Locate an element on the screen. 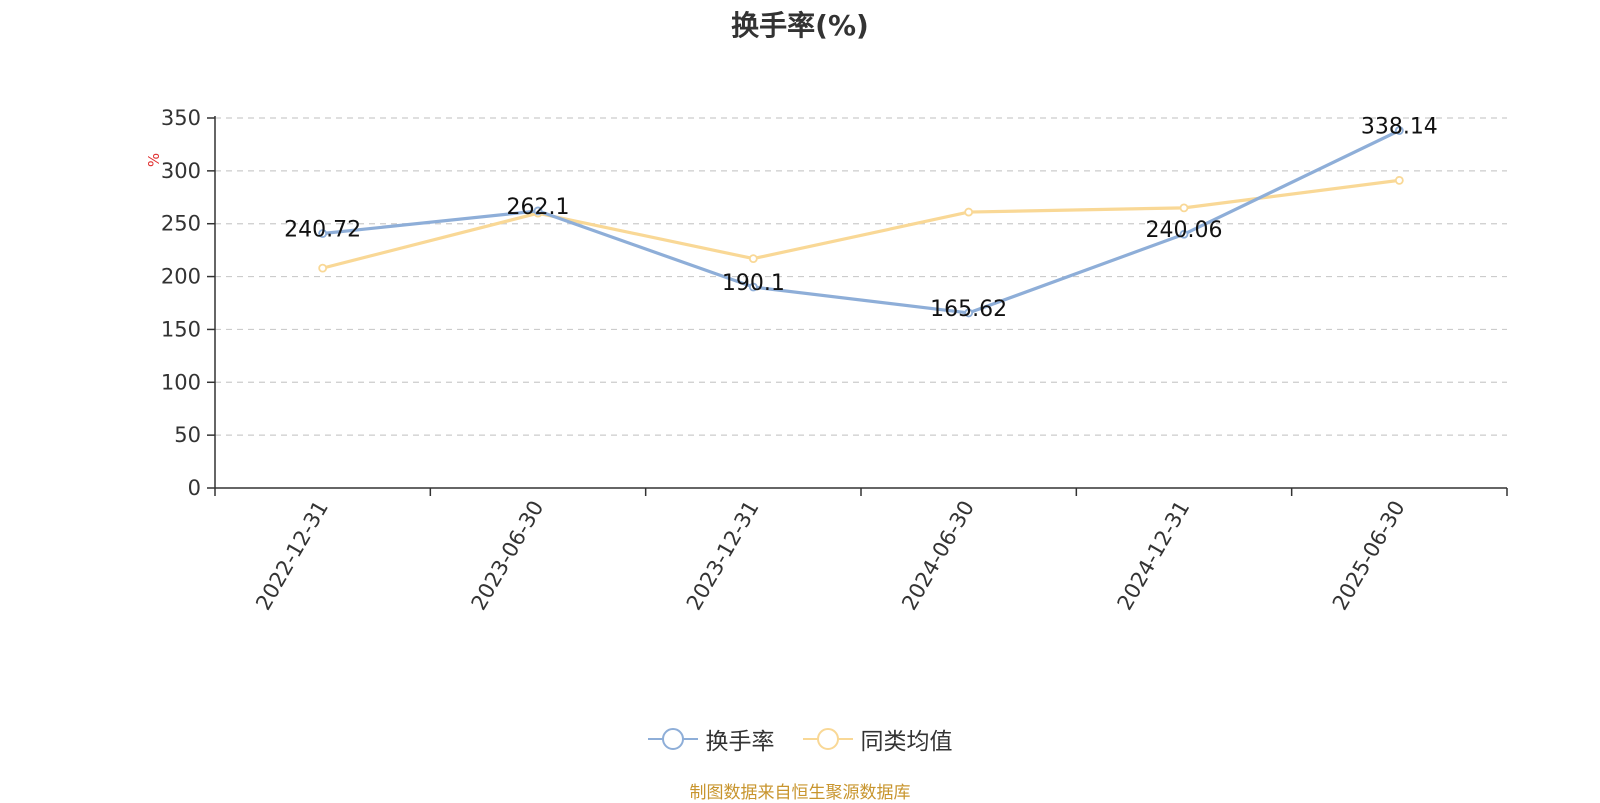 The width and height of the screenshot is (1600, 803). legend-item-series2: 同类均值 is located at coordinates (877, 739).